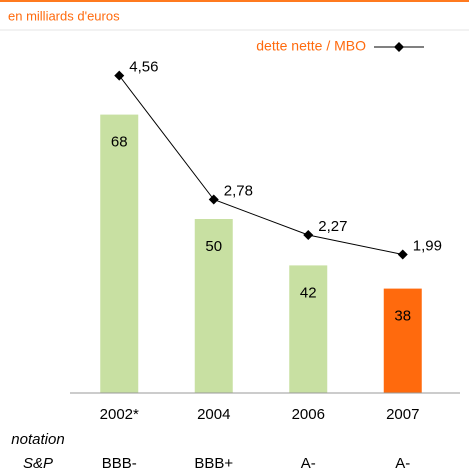  What do you see at coordinates (64, 15) in the screenshot?
I see `subtitle: en milliards d'euros` at bounding box center [64, 15].